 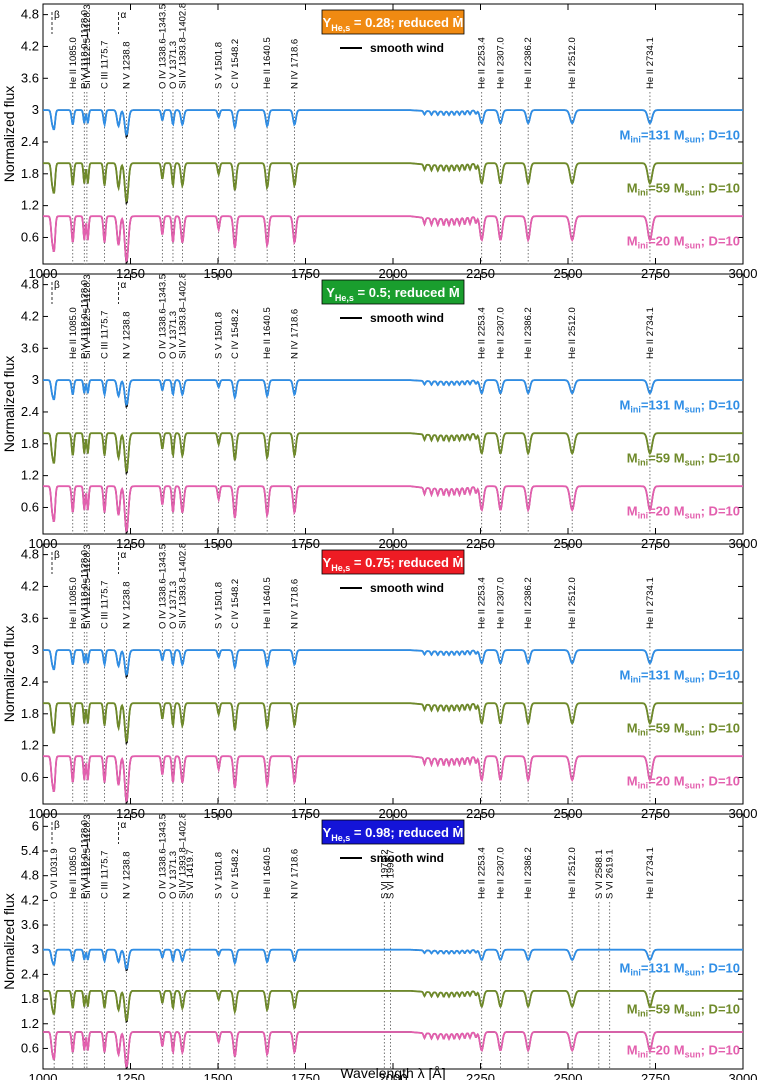 I want to click on x-axis-label: Wavelength λ [Å], so click(x=392, y=1072).